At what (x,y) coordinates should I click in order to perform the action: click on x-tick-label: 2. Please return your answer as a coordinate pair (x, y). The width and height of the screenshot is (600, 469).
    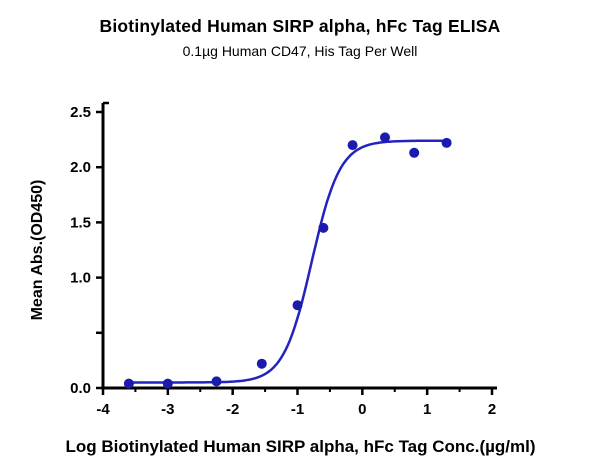
    Looking at the image, I should click on (492, 409).